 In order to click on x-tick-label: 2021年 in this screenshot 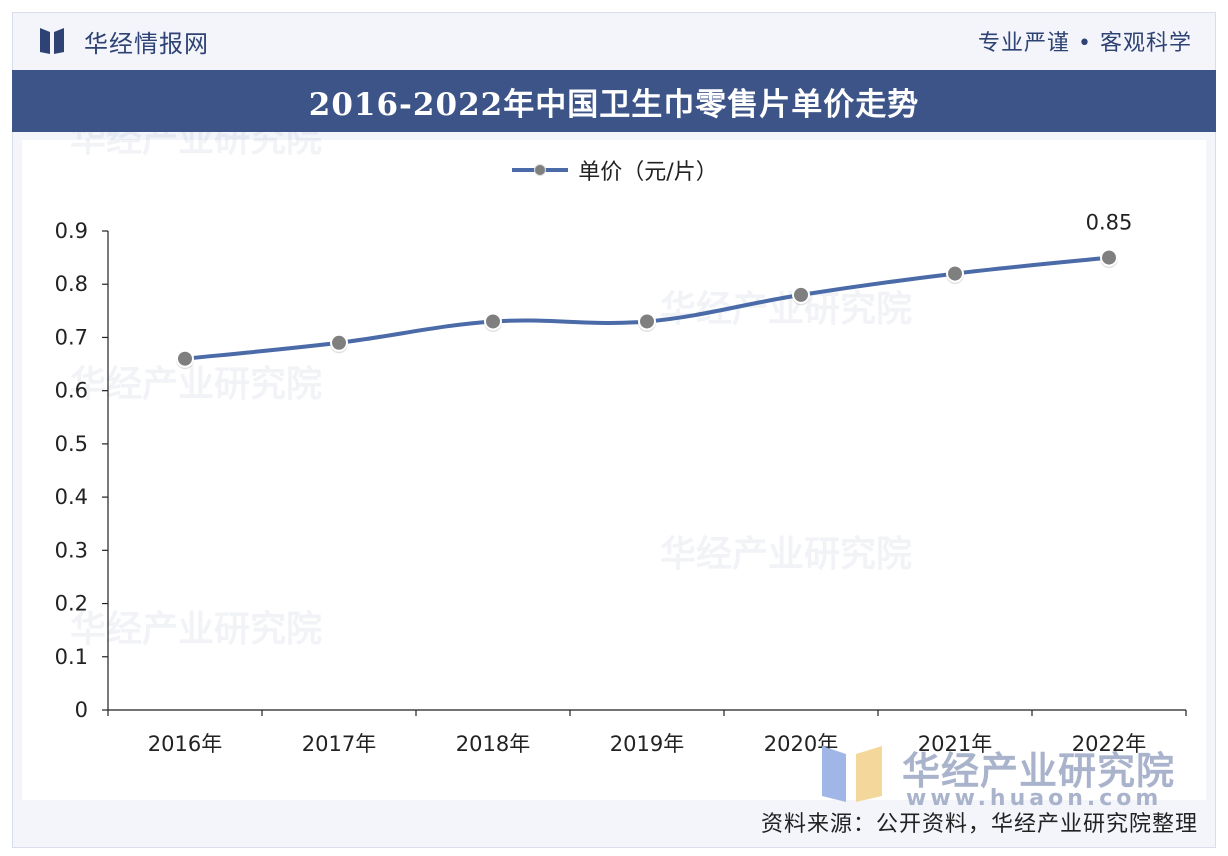, I will do `click(955, 744)`.